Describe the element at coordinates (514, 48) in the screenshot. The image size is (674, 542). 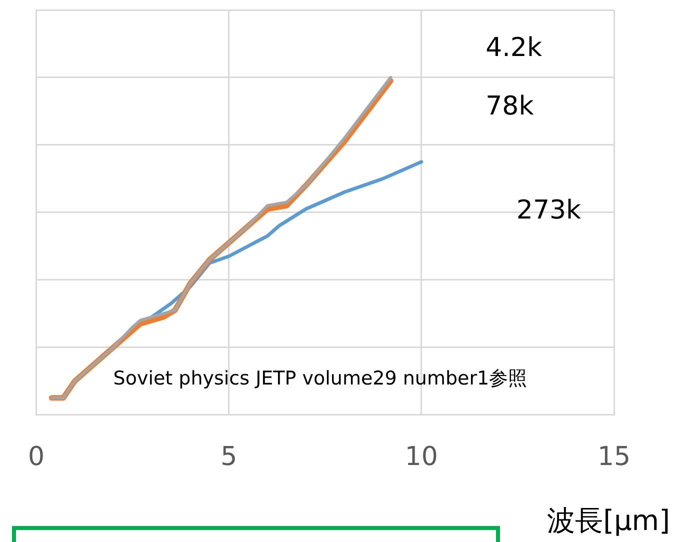
I see `text: 4.2k` at that location.